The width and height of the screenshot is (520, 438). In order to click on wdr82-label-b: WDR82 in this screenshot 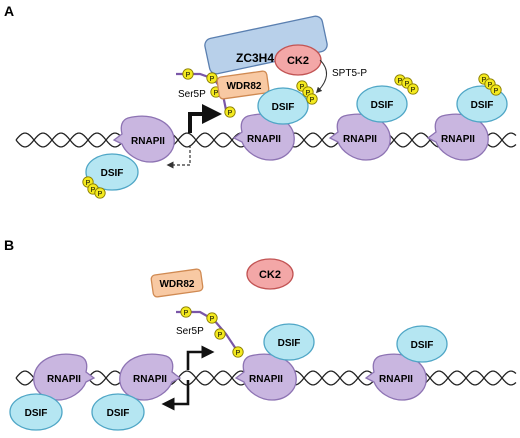, I will do `click(176, 284)`.